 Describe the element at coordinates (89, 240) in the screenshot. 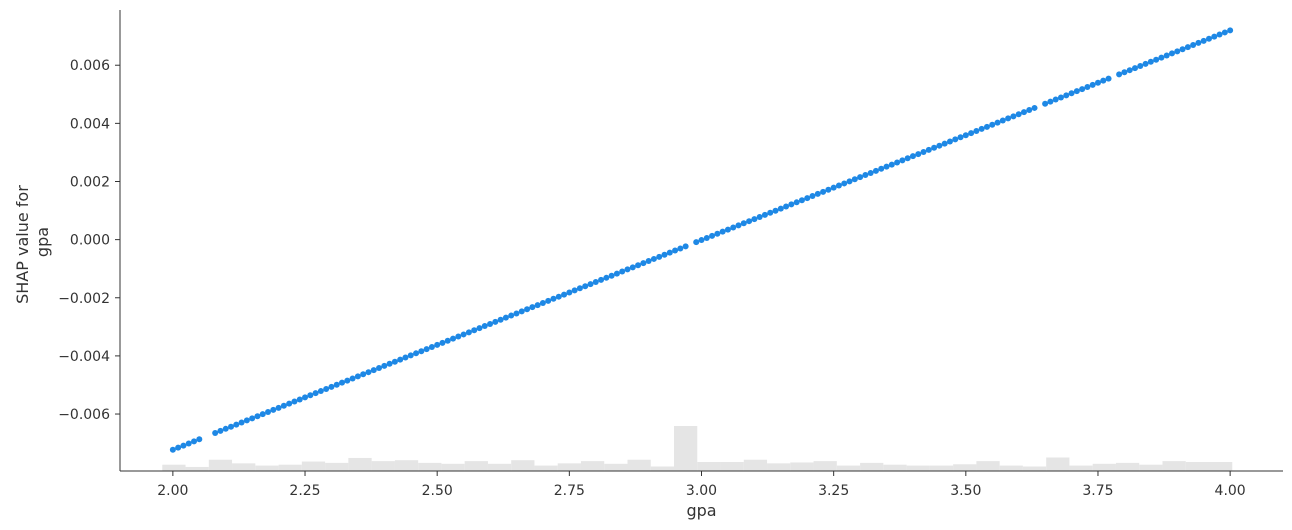

I see `y-ticks: −0.006 −0.004 −0.002 0.000 0.002 0.004 0.006` at that location.